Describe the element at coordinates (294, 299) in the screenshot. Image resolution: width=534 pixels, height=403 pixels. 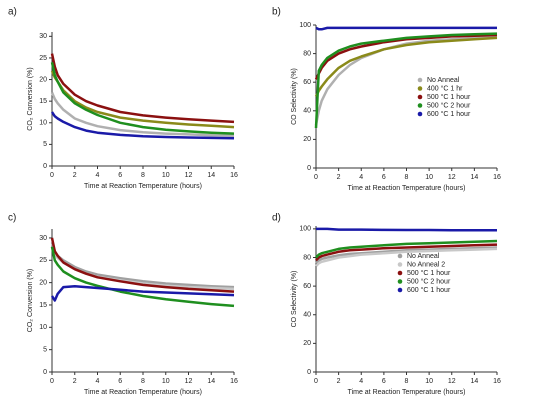
I see `y-axis-label: CO Selectivity (%)` at that location.